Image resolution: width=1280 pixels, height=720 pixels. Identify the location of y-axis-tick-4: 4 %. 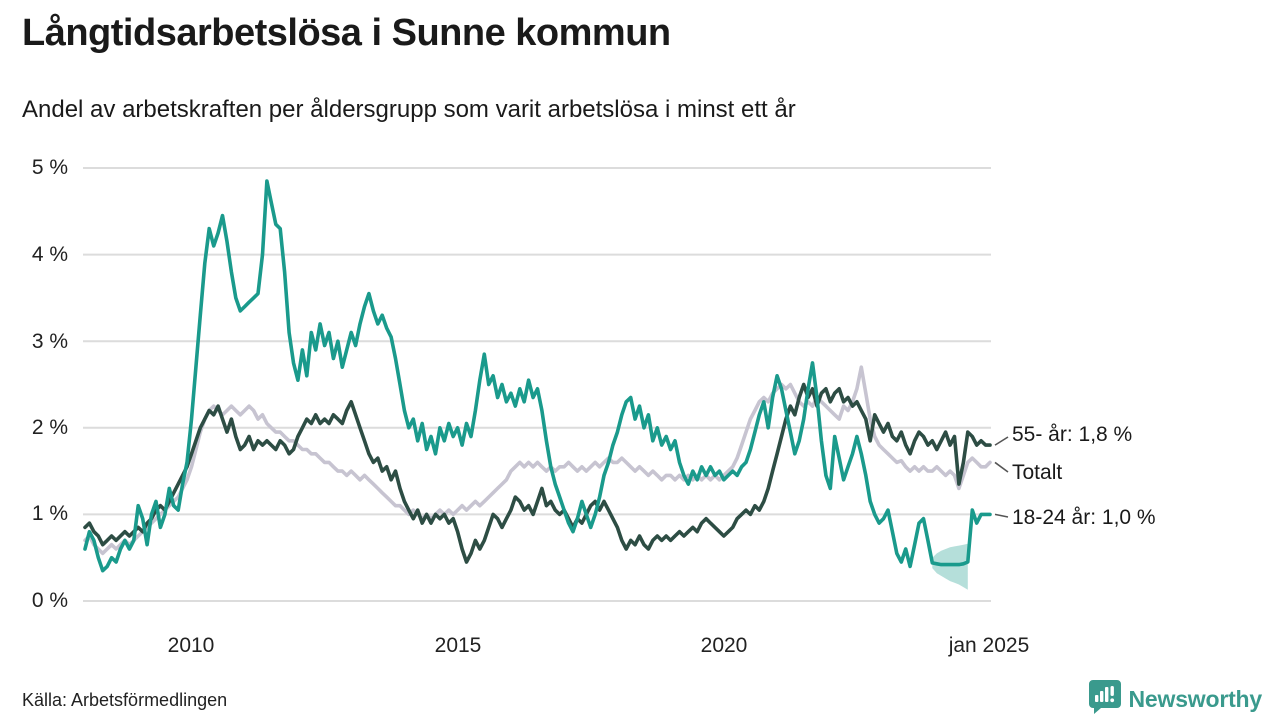
(49, 254).